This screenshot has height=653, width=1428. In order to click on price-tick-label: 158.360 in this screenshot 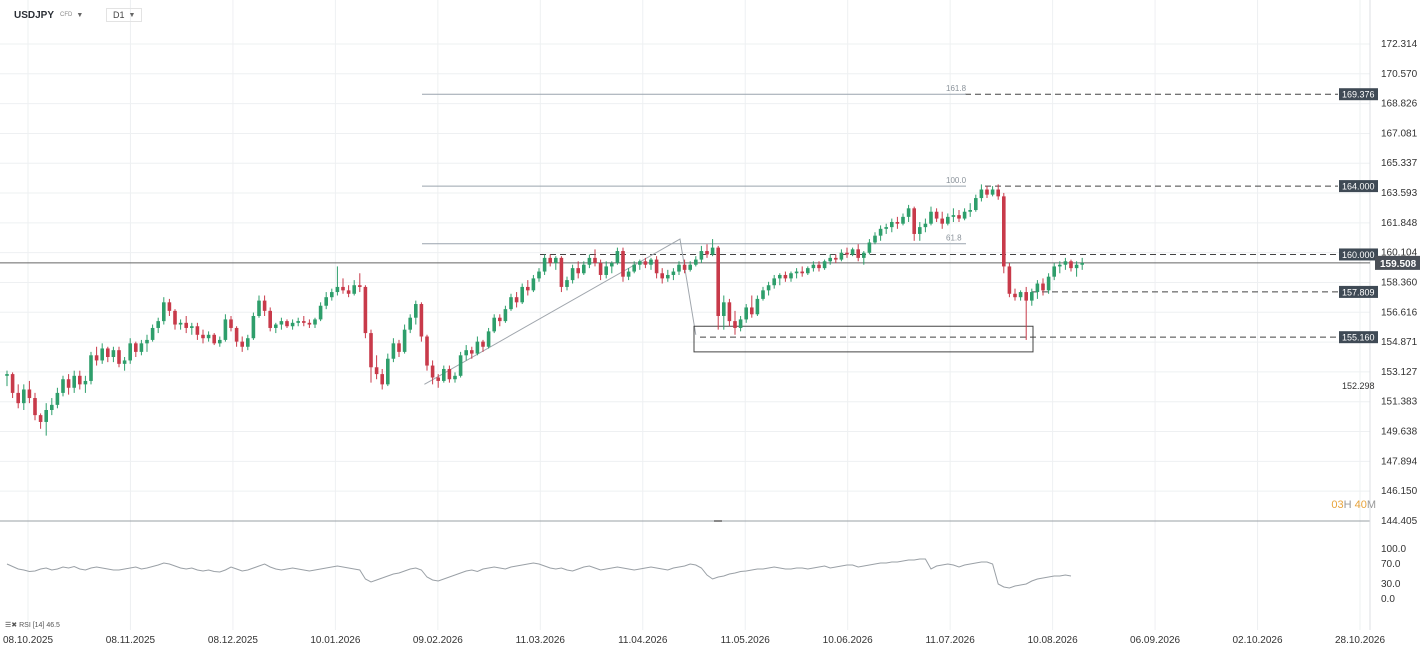, I will do `click(1399, 282)`.